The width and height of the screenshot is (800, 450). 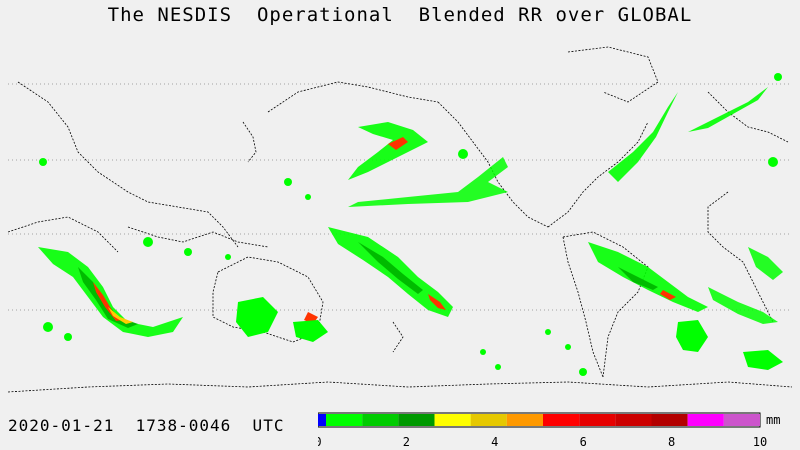 I want to click on colorbar-tick-label: 2, so click(x=406, y=442).